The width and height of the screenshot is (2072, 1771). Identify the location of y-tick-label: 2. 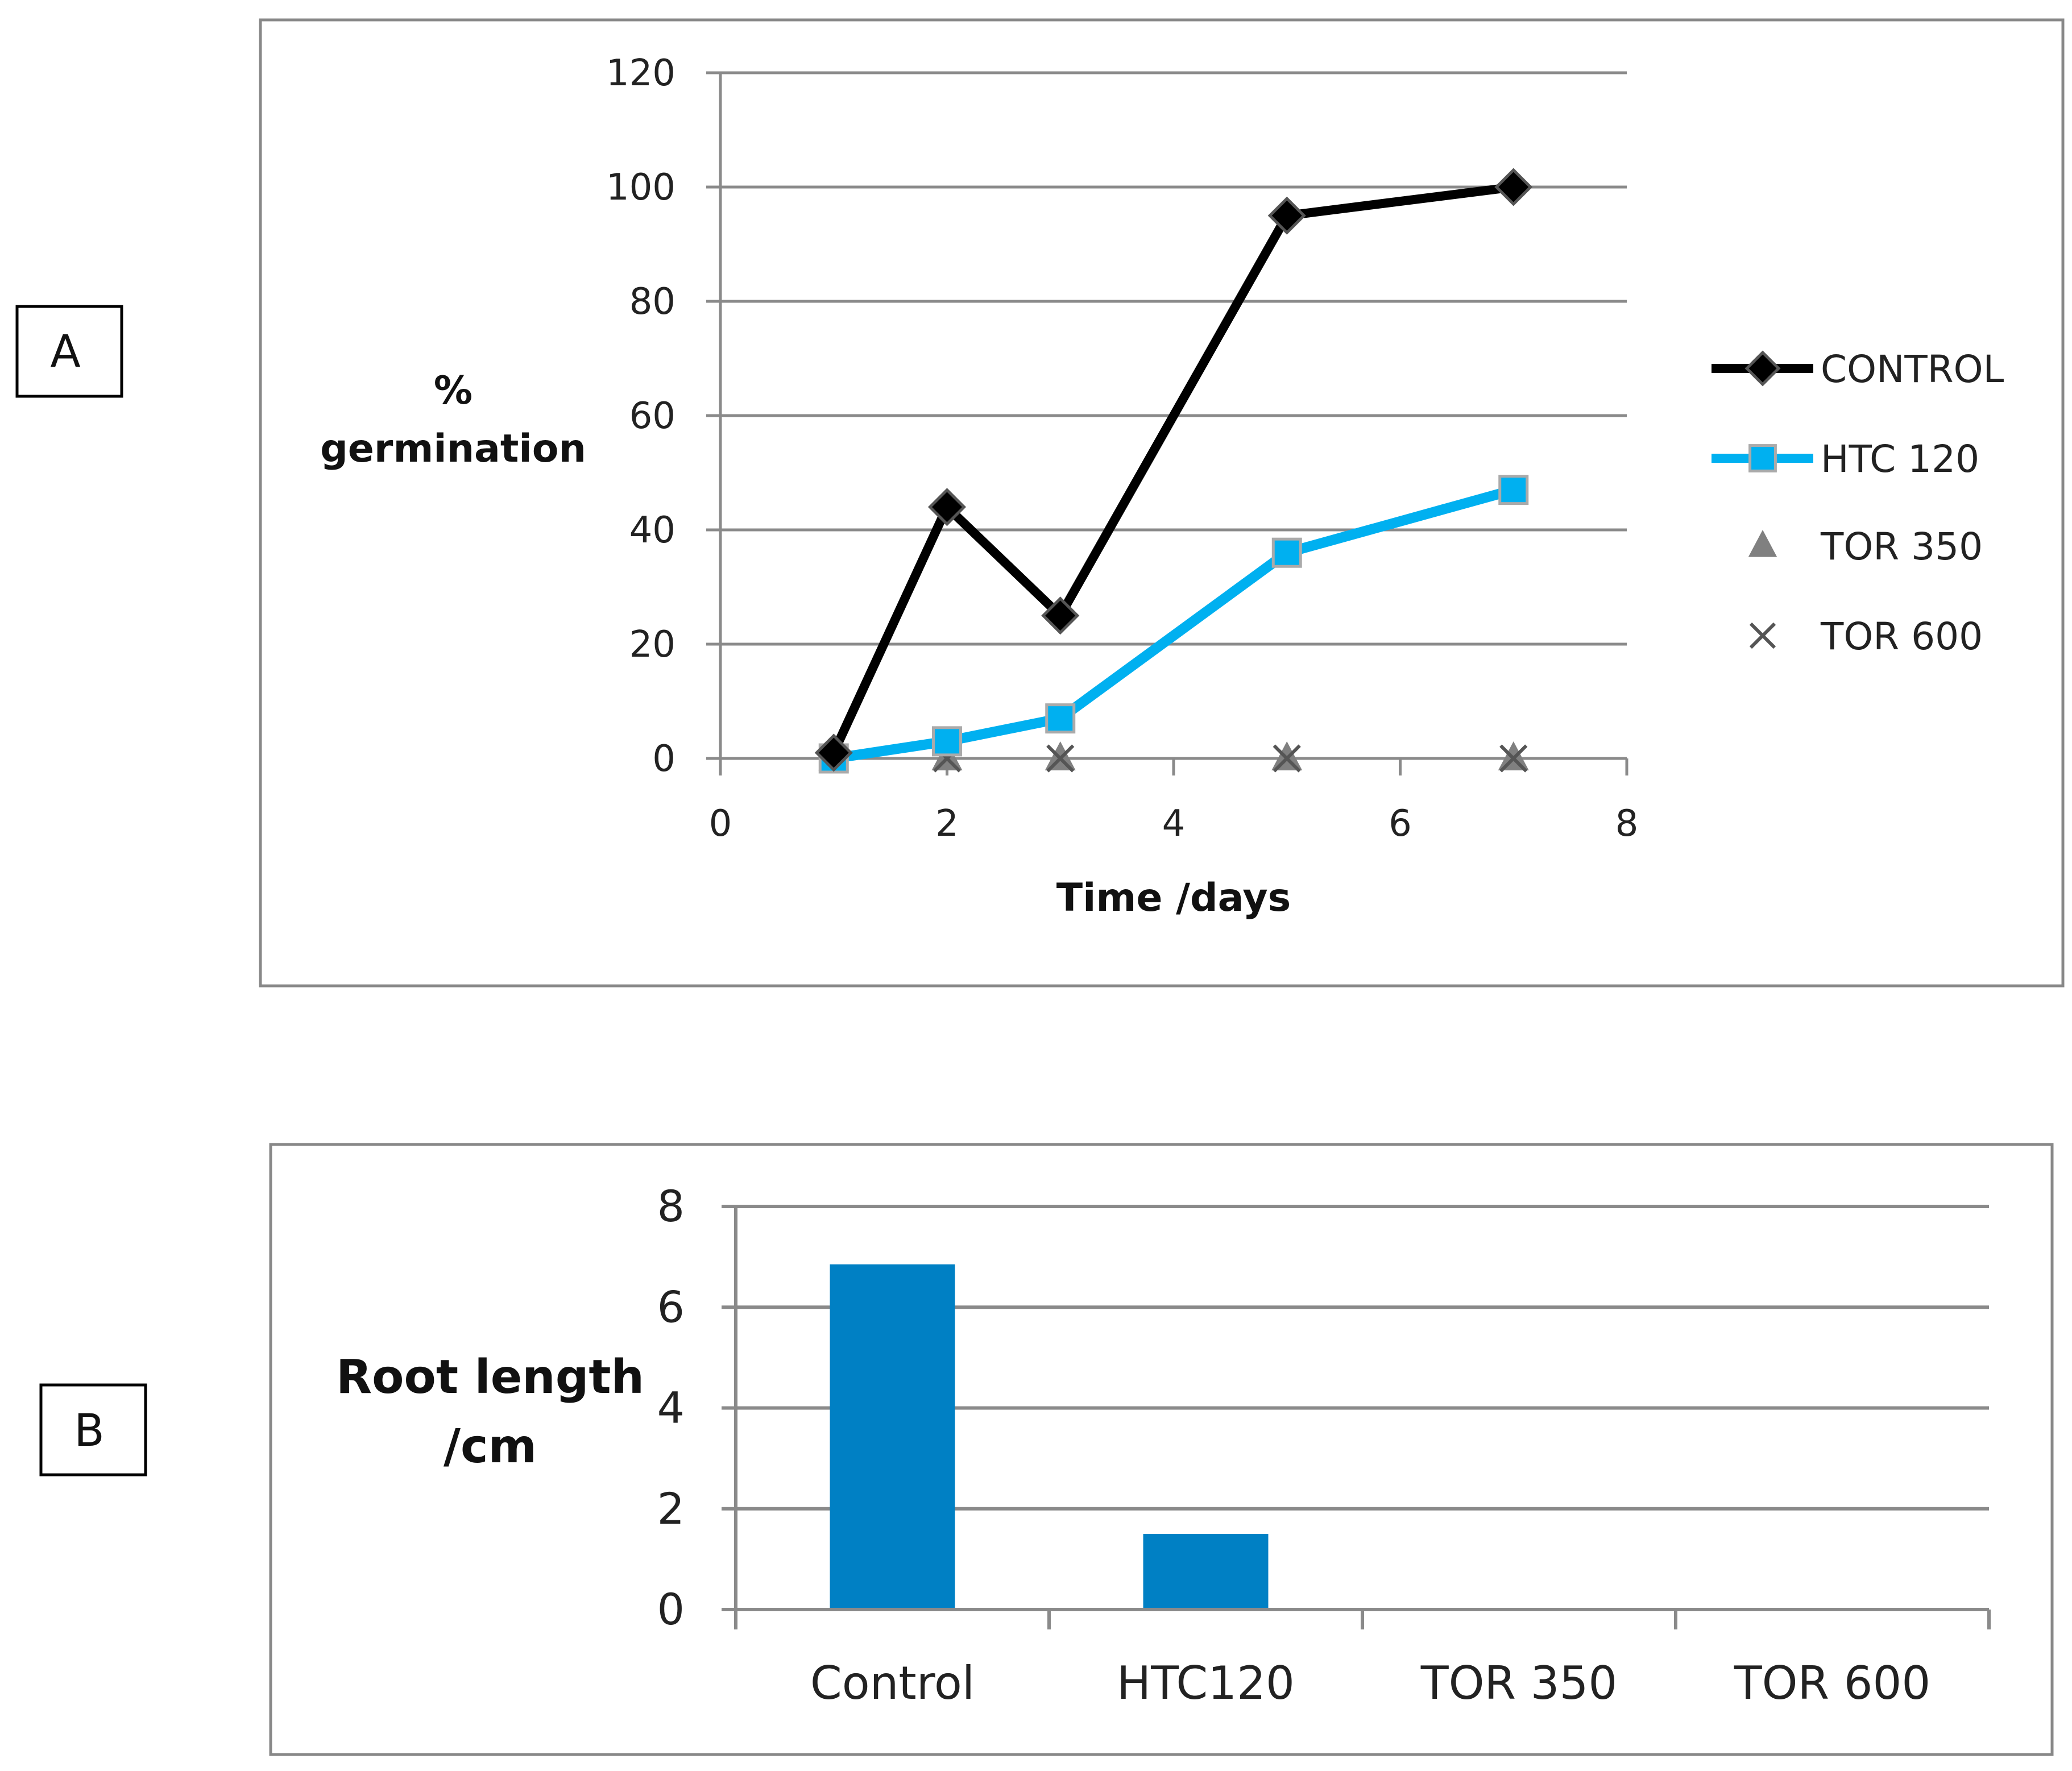
(671, 1508).